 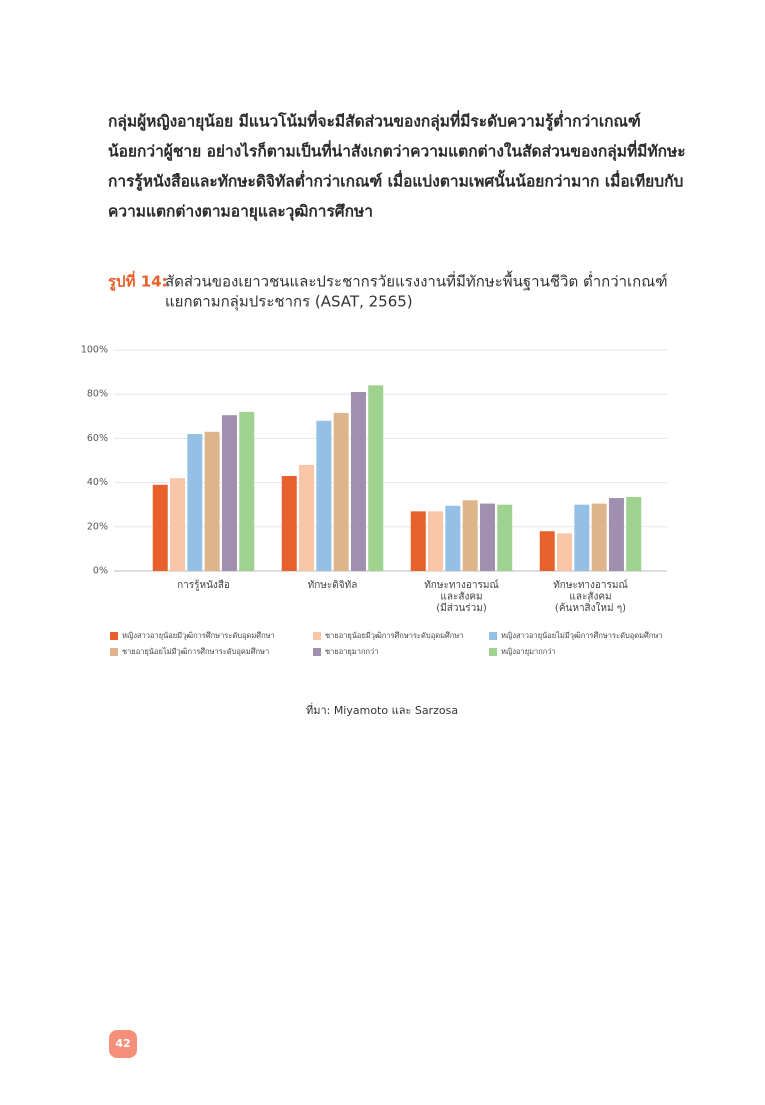 I want to click on x-tick-label: การรู้หนังสือ, so click(x=203, y=585).